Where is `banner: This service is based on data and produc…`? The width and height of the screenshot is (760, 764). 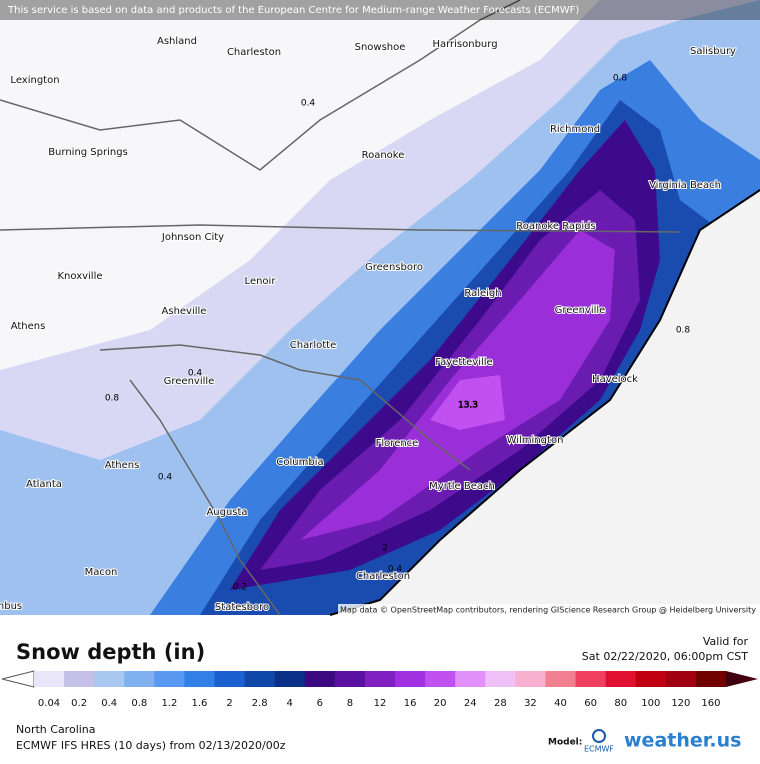
banner: This service is based on data and produc… is located at coordinates (293, 10).